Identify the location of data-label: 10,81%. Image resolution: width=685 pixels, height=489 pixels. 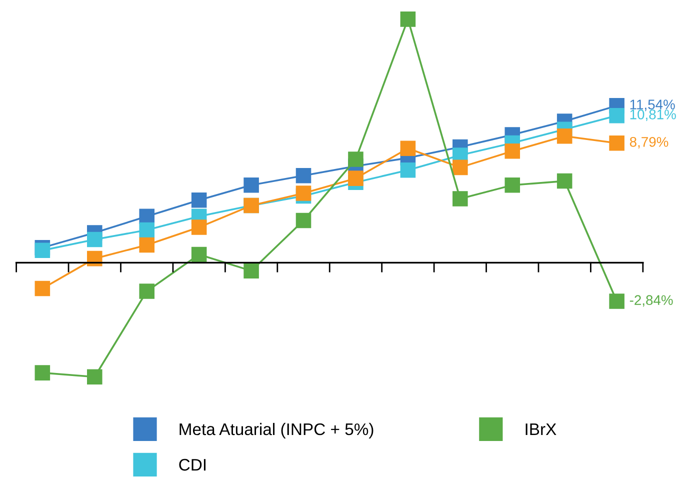
(653, 115).